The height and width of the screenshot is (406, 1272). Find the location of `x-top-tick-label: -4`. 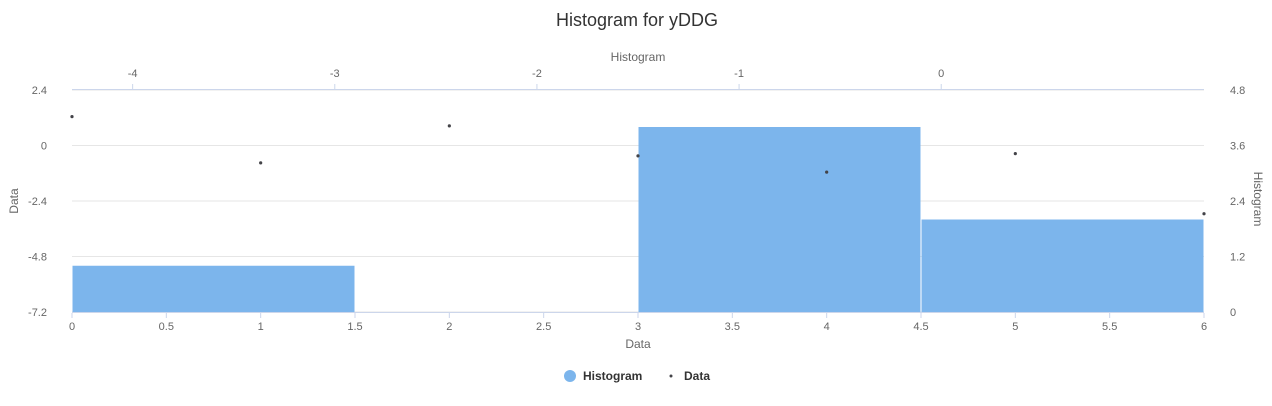

x-top-tick-label: -4 is located at coordinates (133, 74).